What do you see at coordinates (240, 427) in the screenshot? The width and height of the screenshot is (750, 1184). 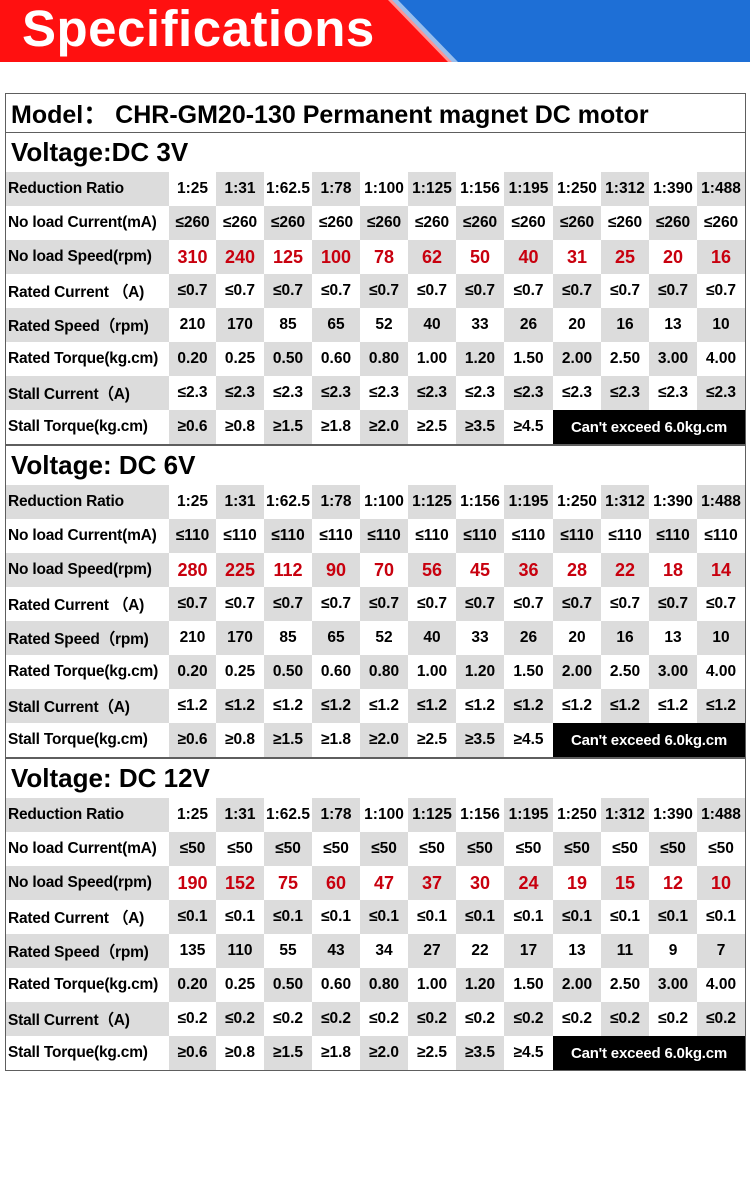 I see `value-cell: ≥0.8` at bounding box center [240, 427].